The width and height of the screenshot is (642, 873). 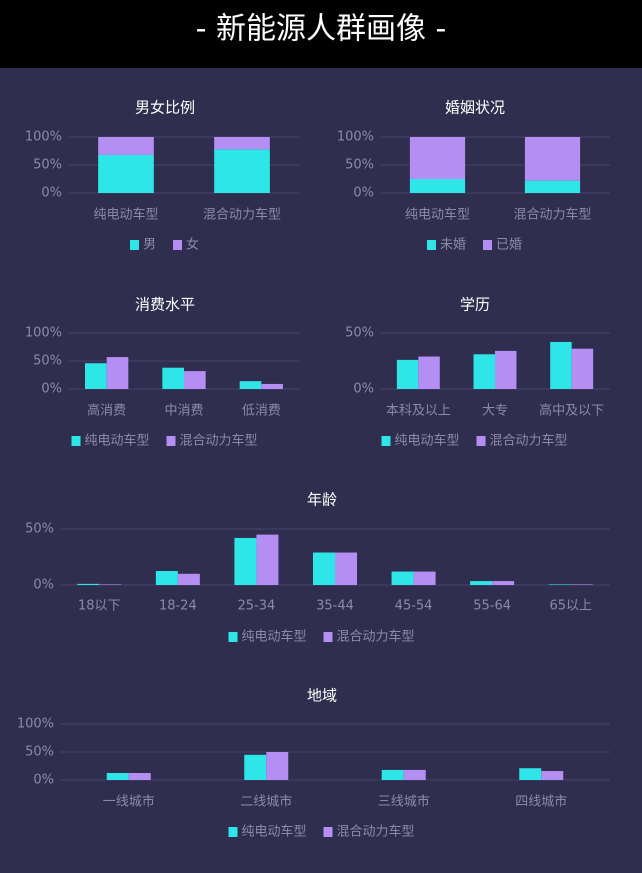 I want to click on page-title: - 新能源人群画像 -, so click(x=321, y=29).